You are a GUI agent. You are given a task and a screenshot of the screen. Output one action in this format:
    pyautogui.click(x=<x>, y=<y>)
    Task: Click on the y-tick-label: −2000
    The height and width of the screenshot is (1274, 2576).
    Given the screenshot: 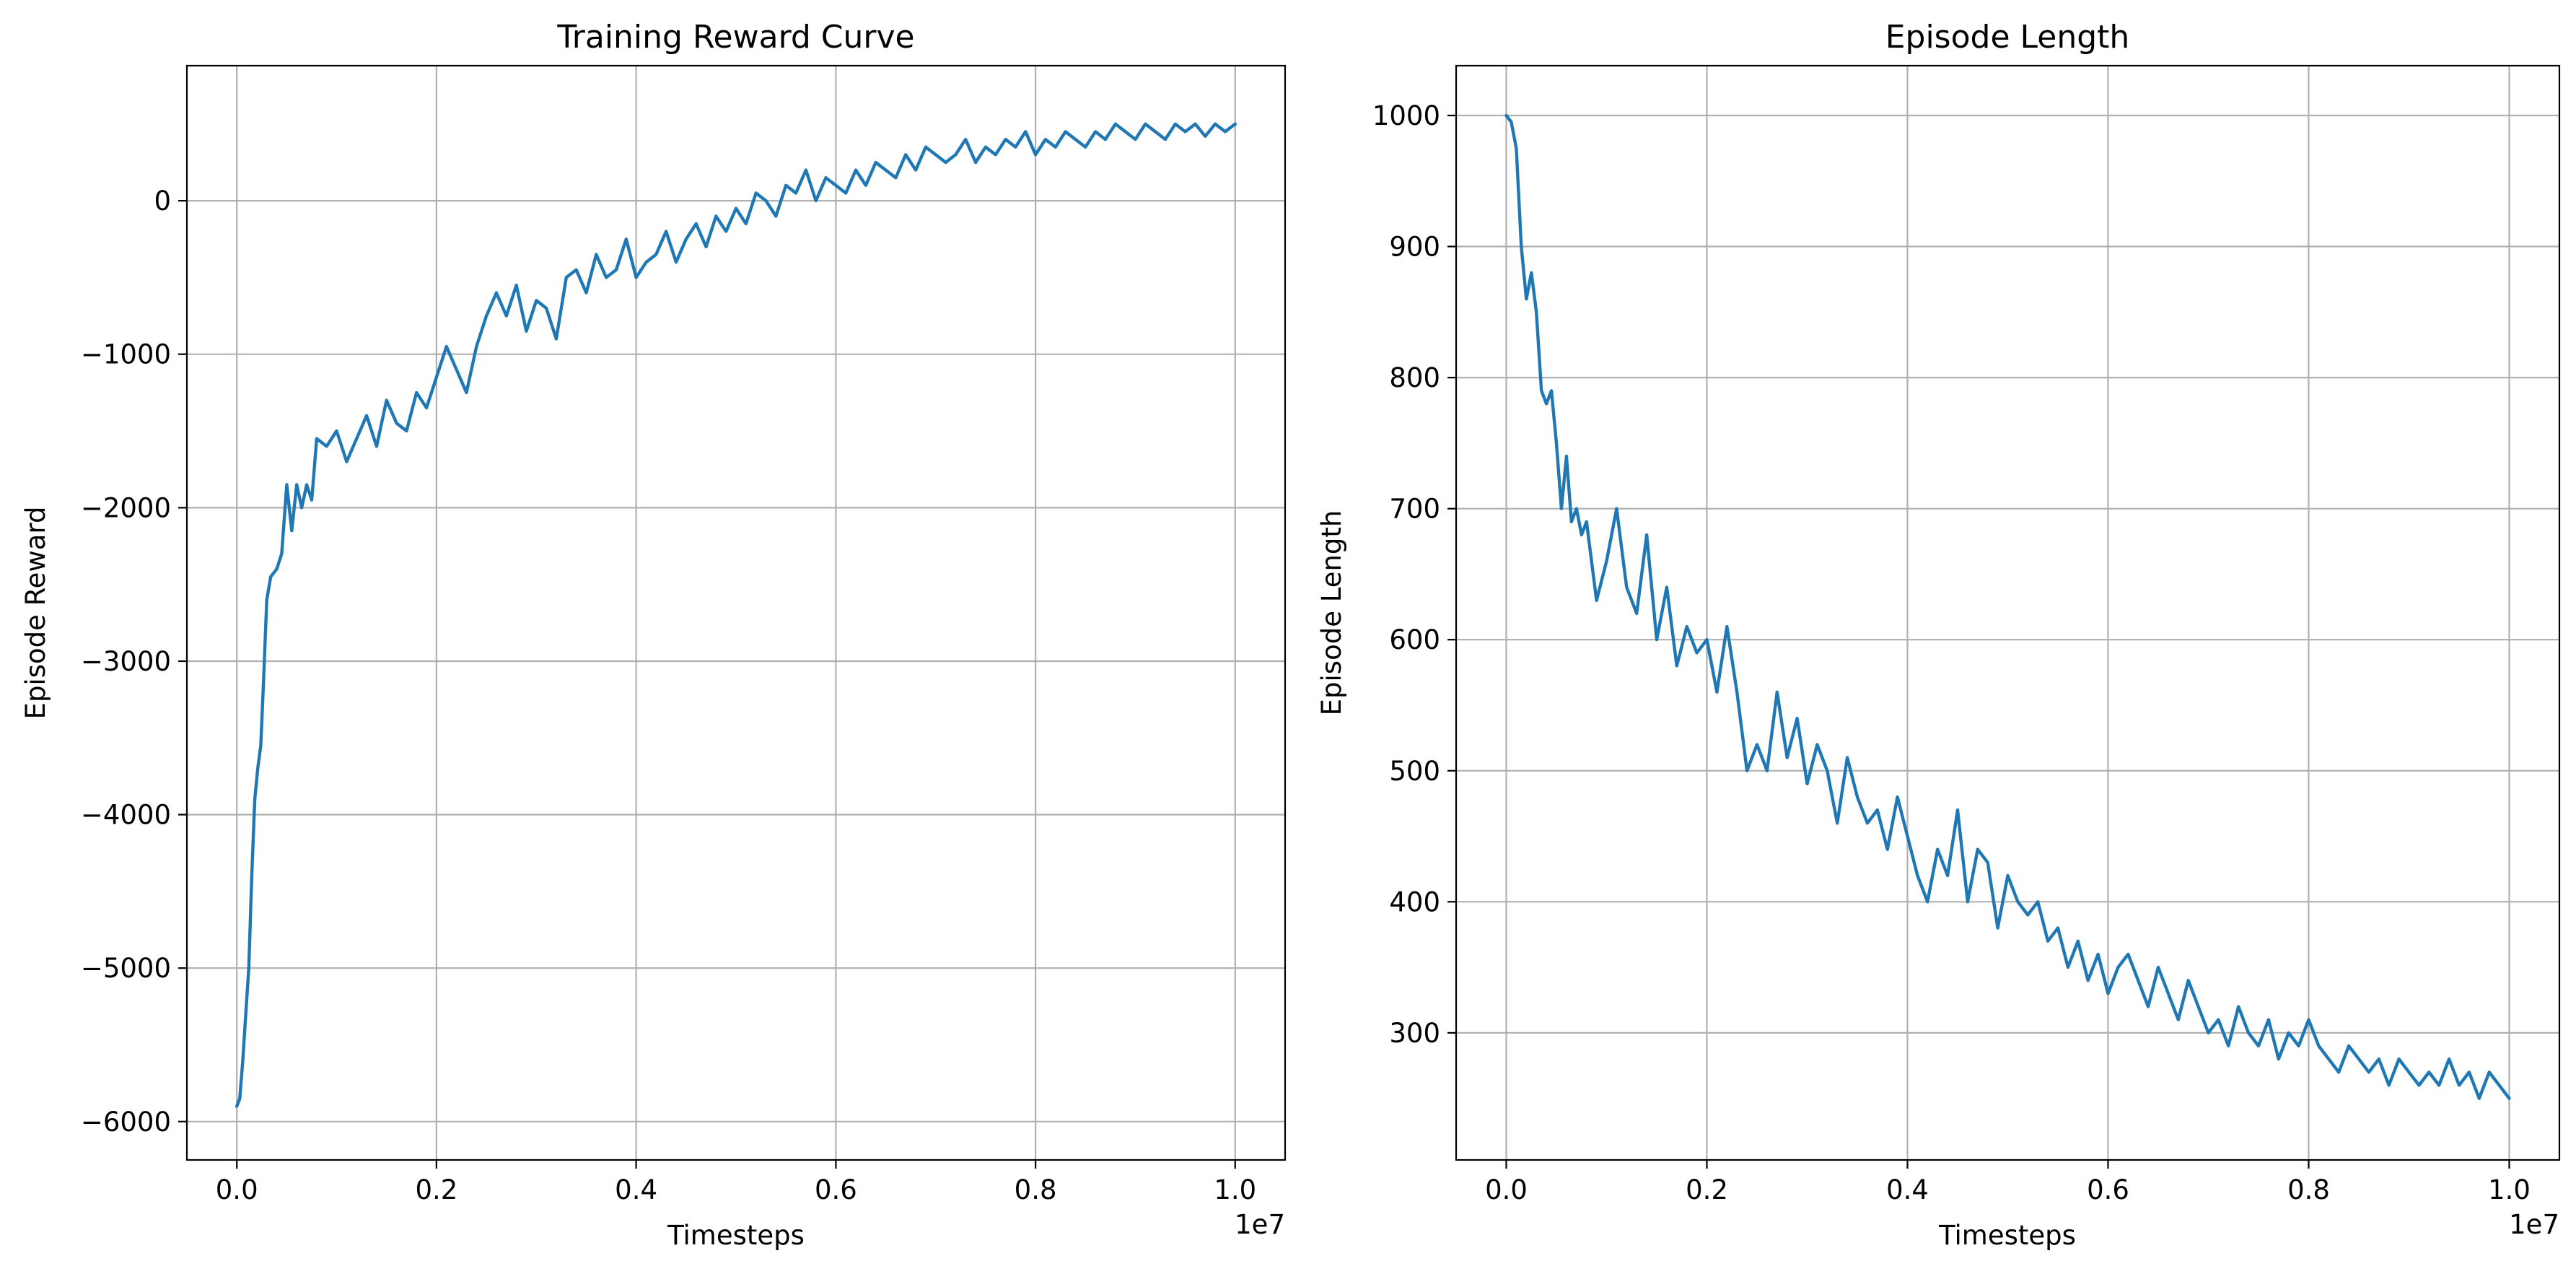 What is the action you would take?
    pyautogui.click(x=126, y=508)
    